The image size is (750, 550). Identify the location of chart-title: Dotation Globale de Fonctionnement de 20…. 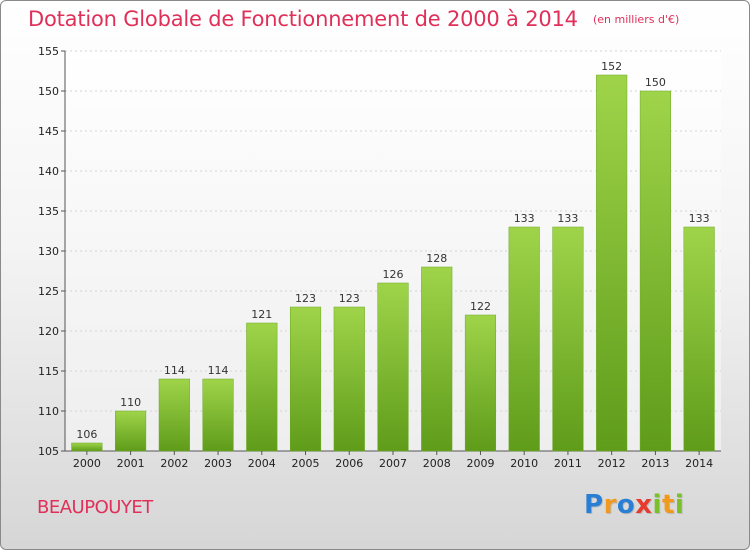
(353, 19).